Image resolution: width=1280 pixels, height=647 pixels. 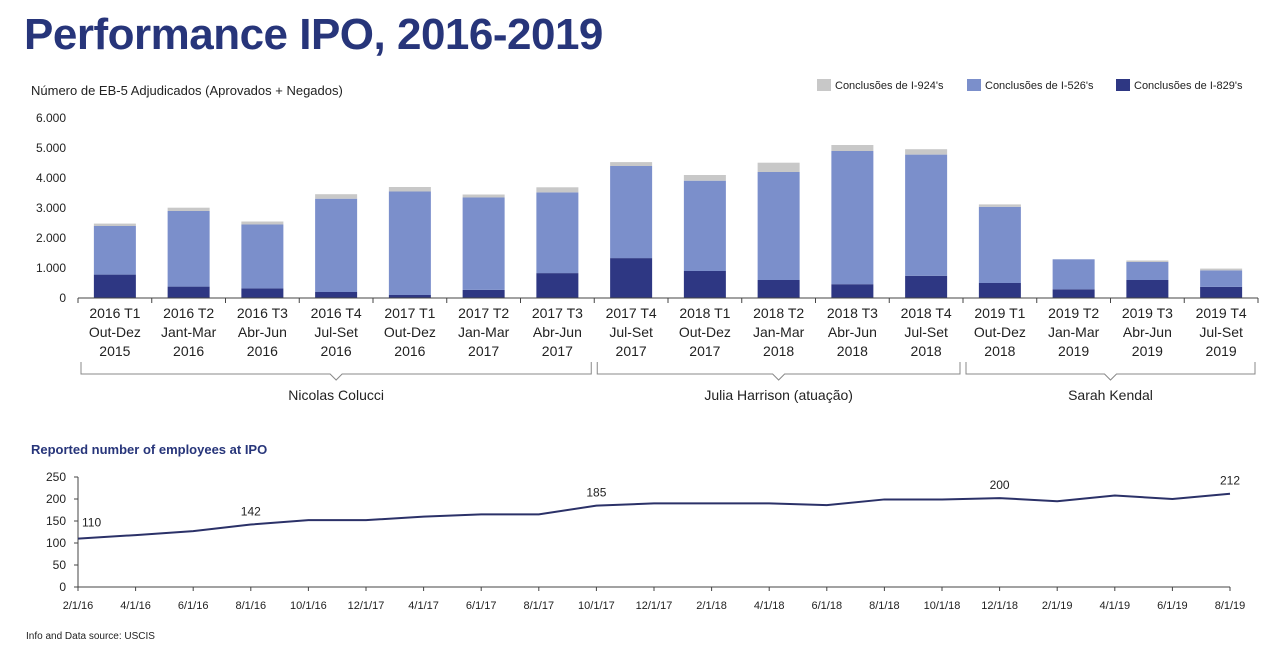 What do you see at coordinates (336, 313) in the screenshot?
I see `bar-category-label: 2016 T4` at bounding box center [336, 313].